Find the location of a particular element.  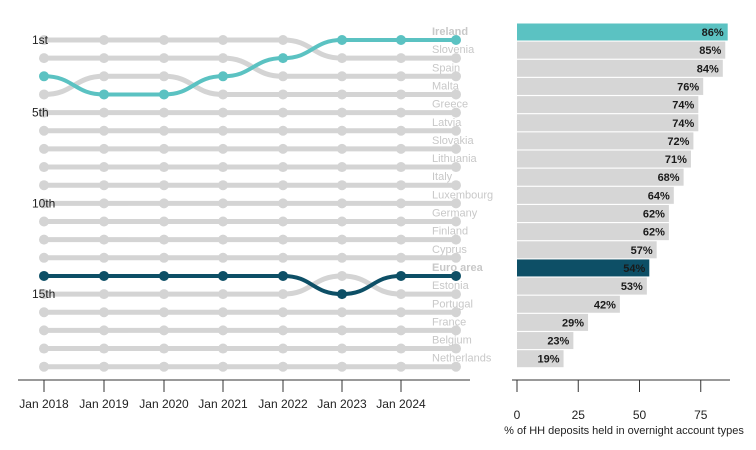

rank-label-1: 1st is located at coordinates (40, 40).